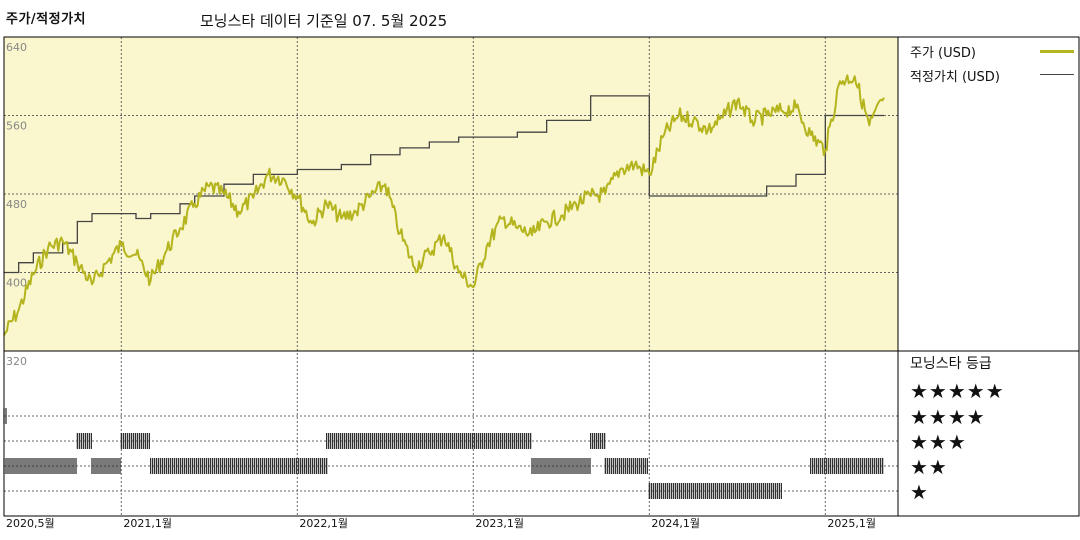 This screenshot has height=540, width=1080. I want to click on x-tick-label-3: 2023,1월, so click(499, 523).